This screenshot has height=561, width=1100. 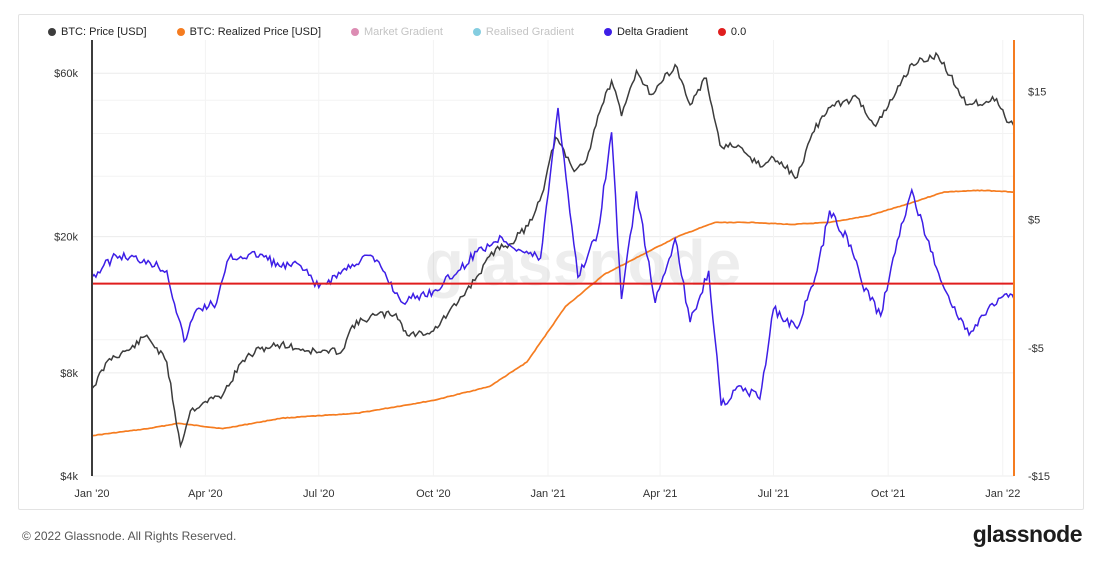 I want to click on watermark: glassnode, so click(x=583, y=263).